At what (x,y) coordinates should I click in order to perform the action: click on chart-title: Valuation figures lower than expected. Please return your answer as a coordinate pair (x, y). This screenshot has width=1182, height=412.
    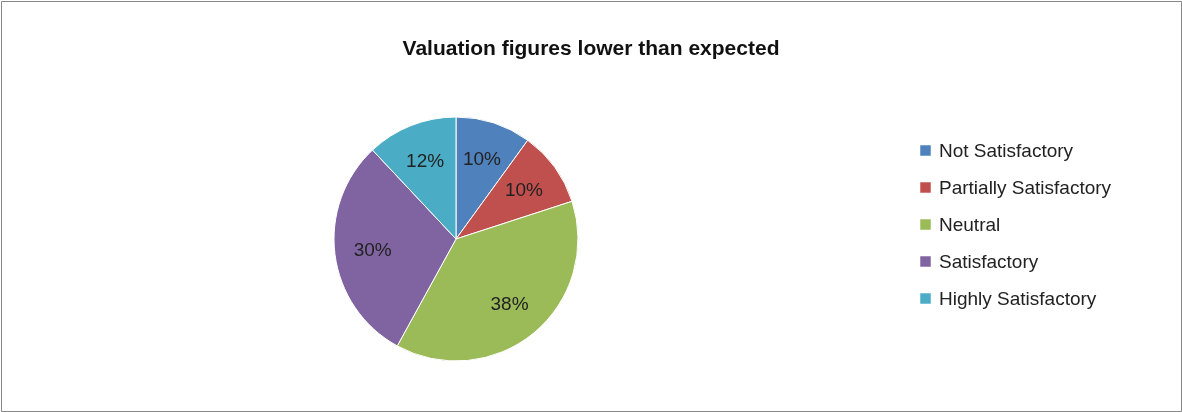
    Looking at the image, I should click on (591, 47).